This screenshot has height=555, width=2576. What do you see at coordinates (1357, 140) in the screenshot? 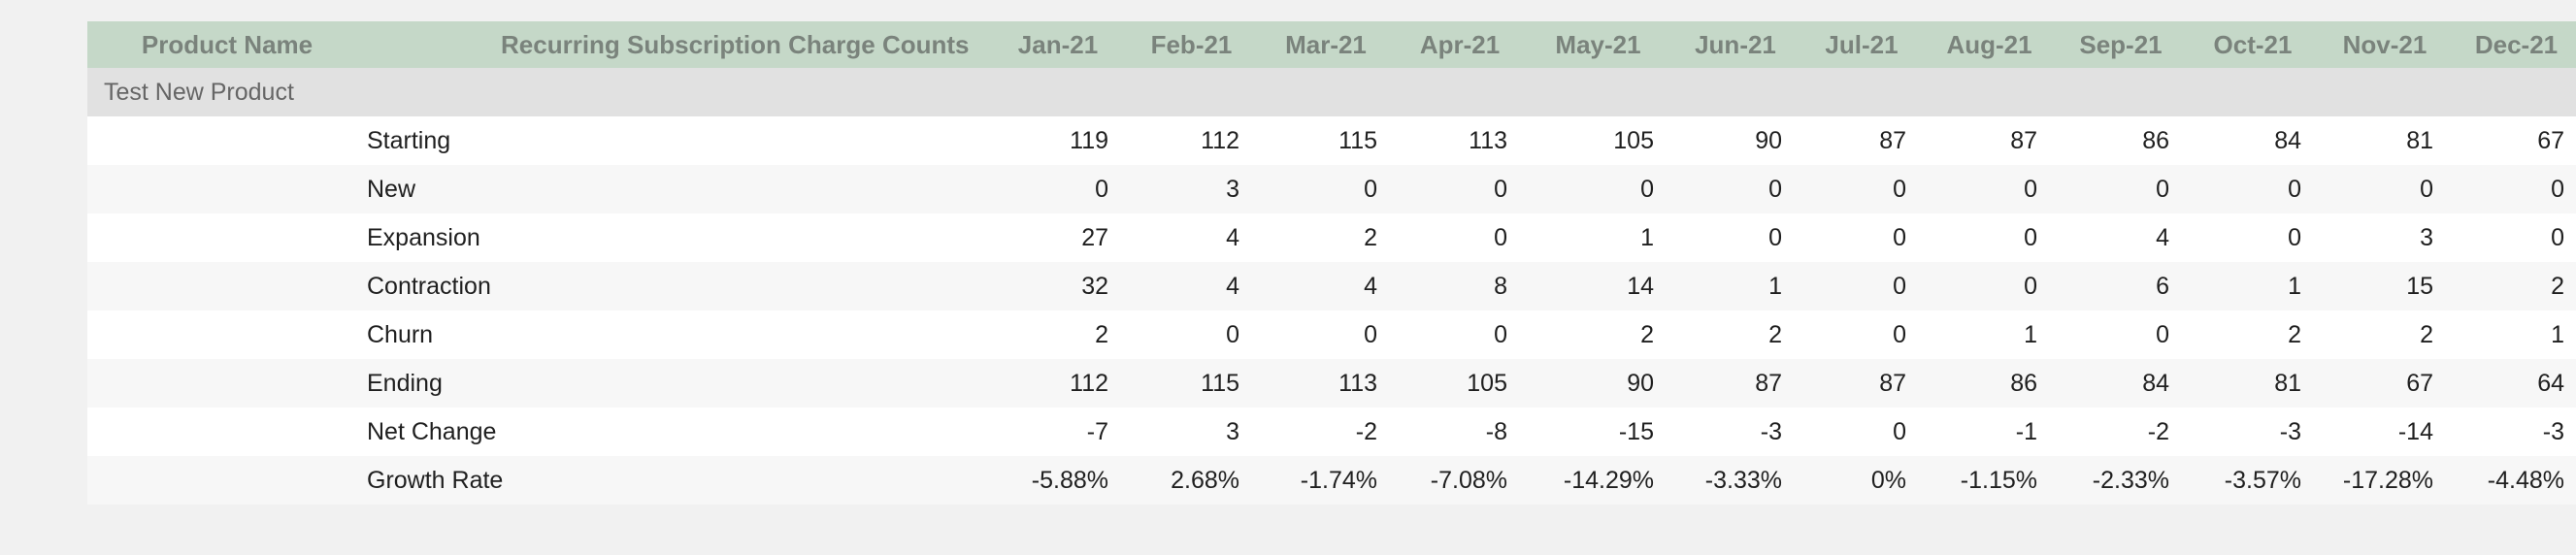
I see `value-cell: 115` at bounding box center [1357, 140].